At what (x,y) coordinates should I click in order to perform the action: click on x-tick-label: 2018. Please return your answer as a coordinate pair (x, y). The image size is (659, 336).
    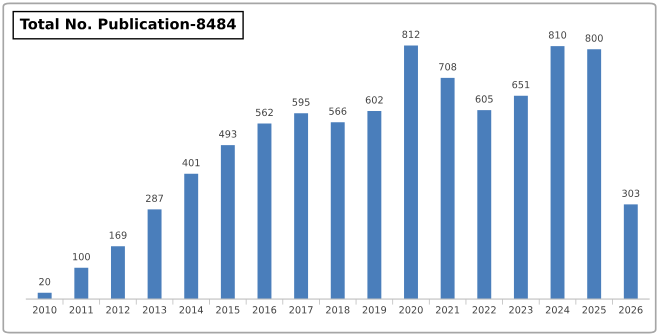
    Looking at the image, I should click on (338, 310).